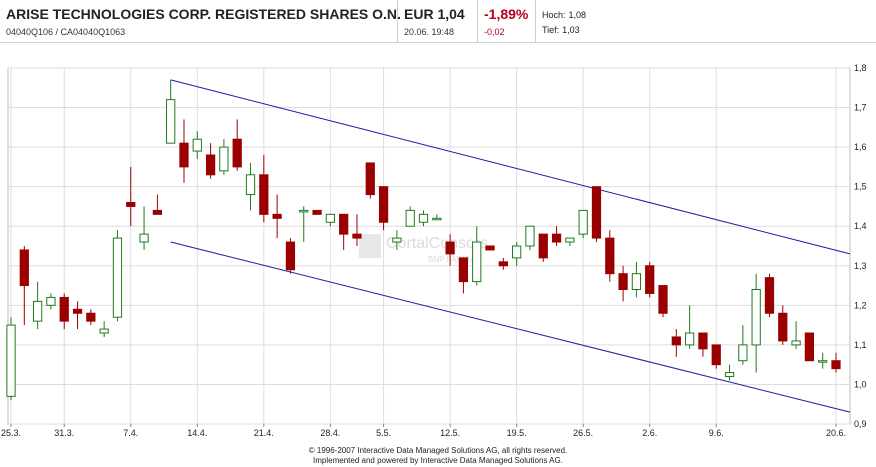 Image resolution: width=876 pixels, height=467 pixels. I want to click on change-cell: -1,89% -0,02, so click(507, 21).